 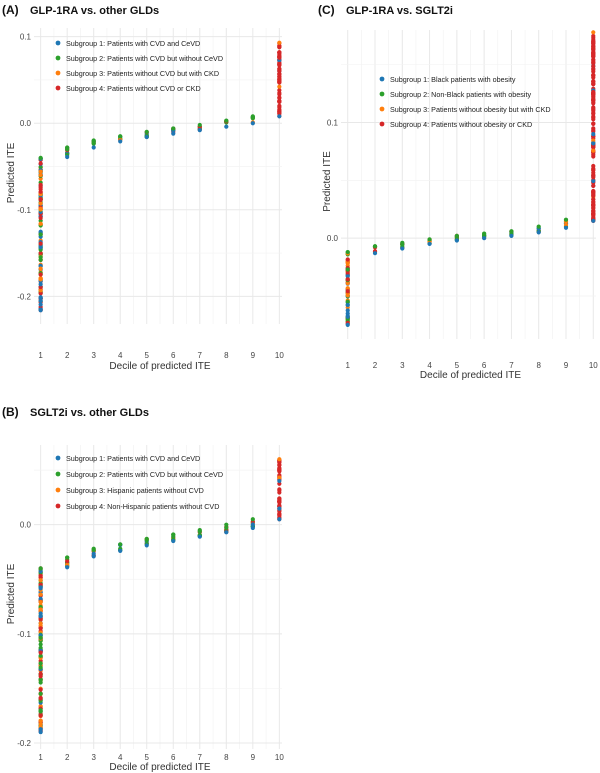 I want to click on x-tick-label: 8, so click(x=538, y=365).